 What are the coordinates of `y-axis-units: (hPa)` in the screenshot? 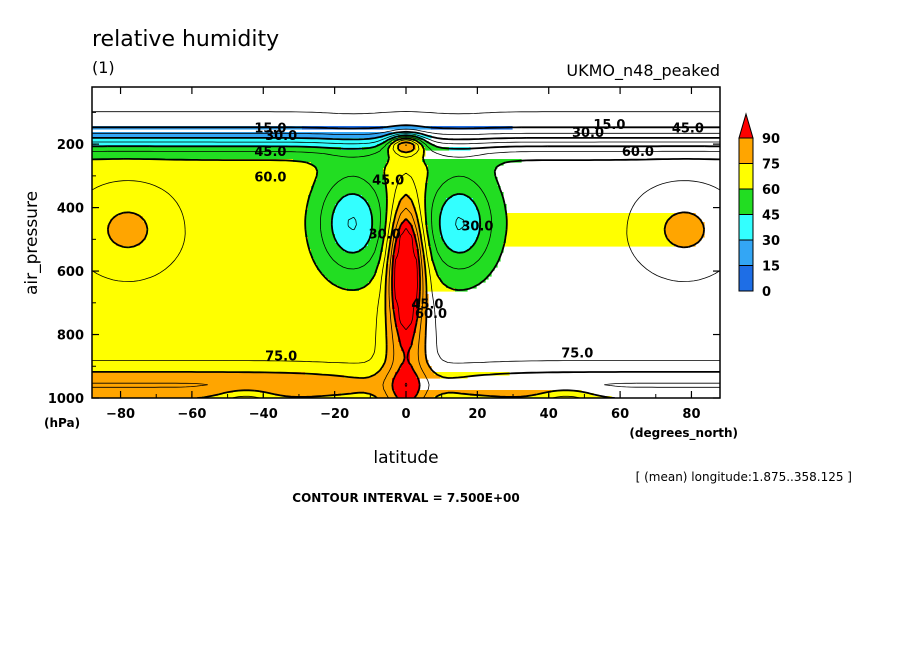 It's located at (62, 423).